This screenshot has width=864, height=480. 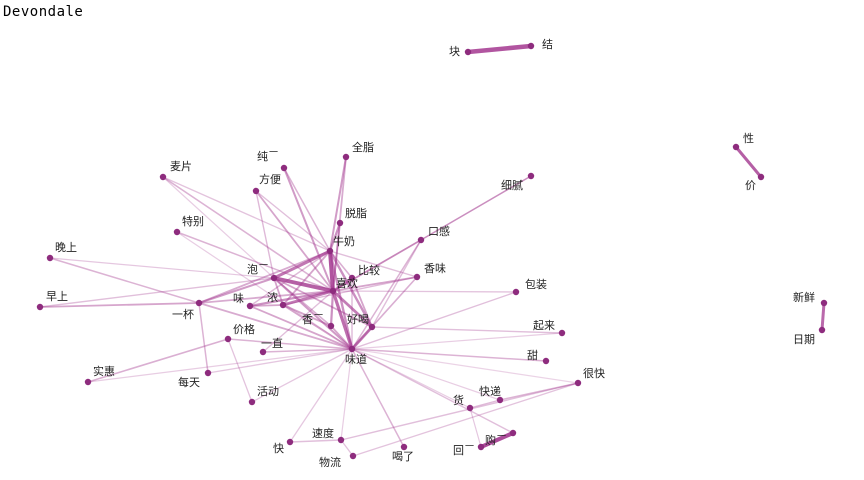 What do you see at coordinates (181, 166) in the screenshot?
I see `graph-node-label-maipian: 麦片` at bounding box center [181, 166].